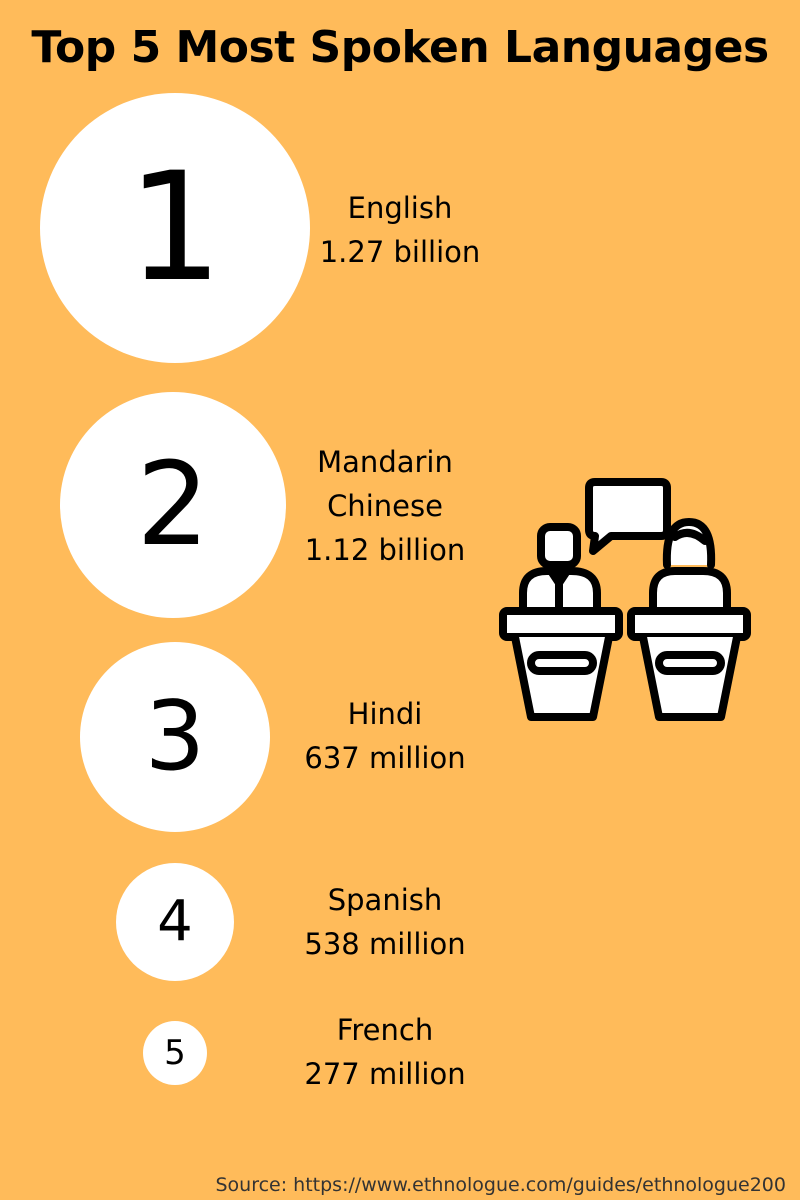 The image size is (800, 1200). I want to click on rank-2-circle: 2, so click(173, 505).